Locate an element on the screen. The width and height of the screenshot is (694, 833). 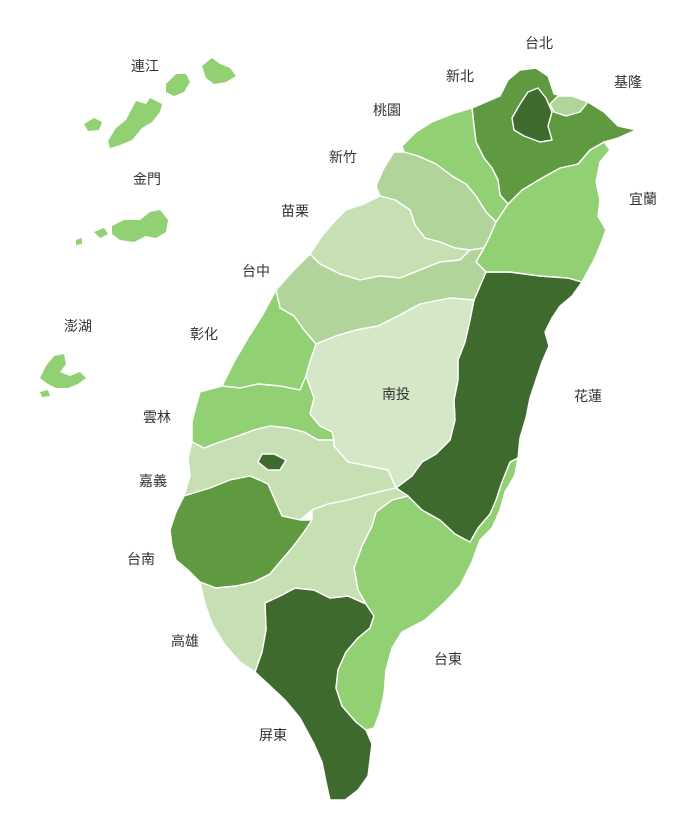
penghu-region is located at coordinates (63, 375).